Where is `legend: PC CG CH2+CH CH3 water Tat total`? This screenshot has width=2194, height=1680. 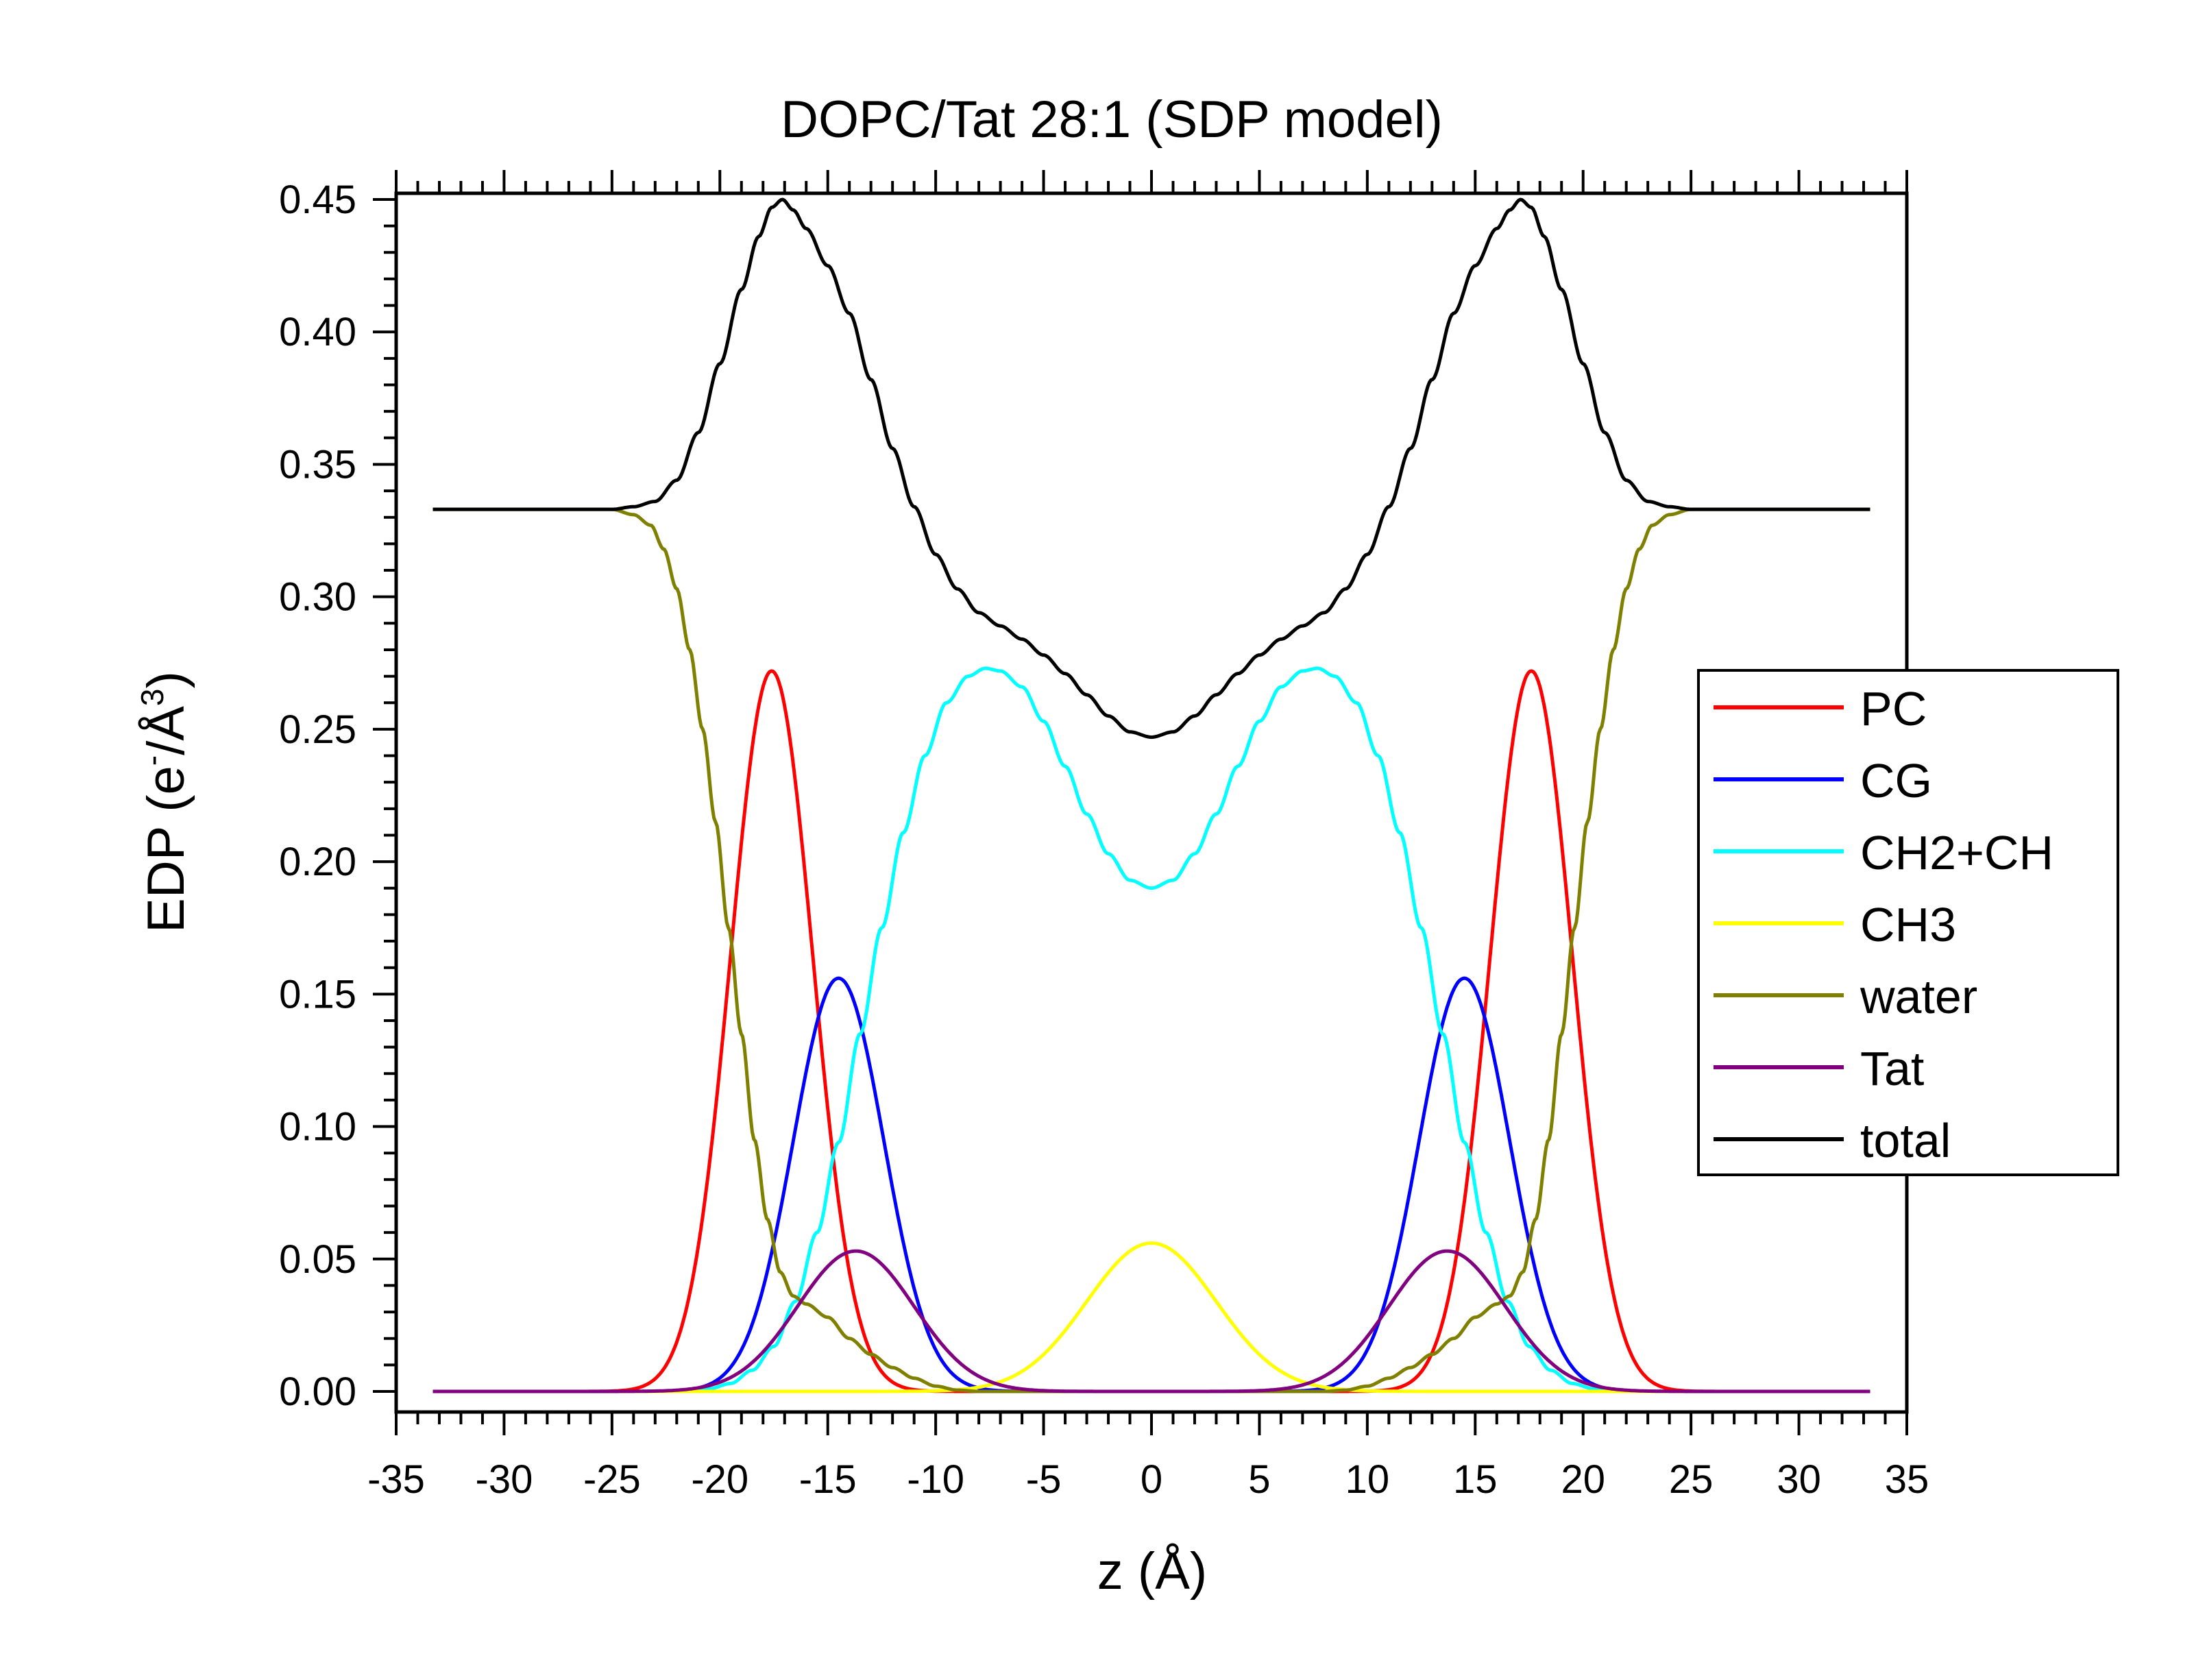
legend: PC CG CH2+CH CH3 water Tat total is located at coordinates (1908, 922).